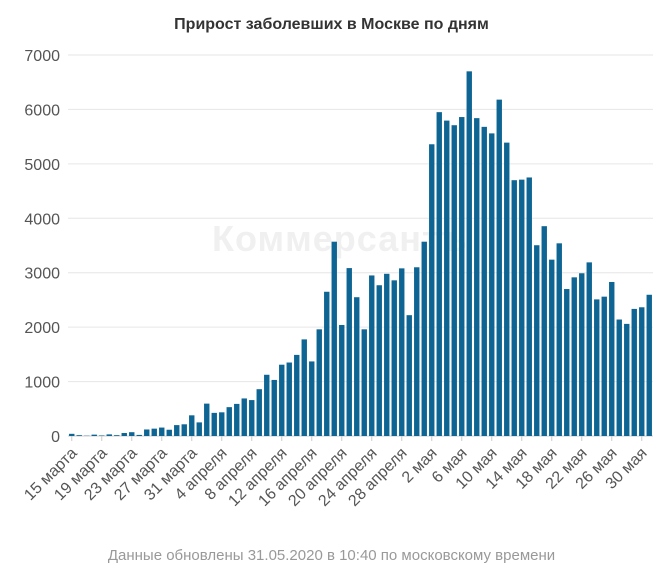 The width and height of the screenshot is (663, 569). What do you see at coordinates (42, 274) in the screenshot?
I see `y-tick-label: 3000` at bounding box center [42, 274].